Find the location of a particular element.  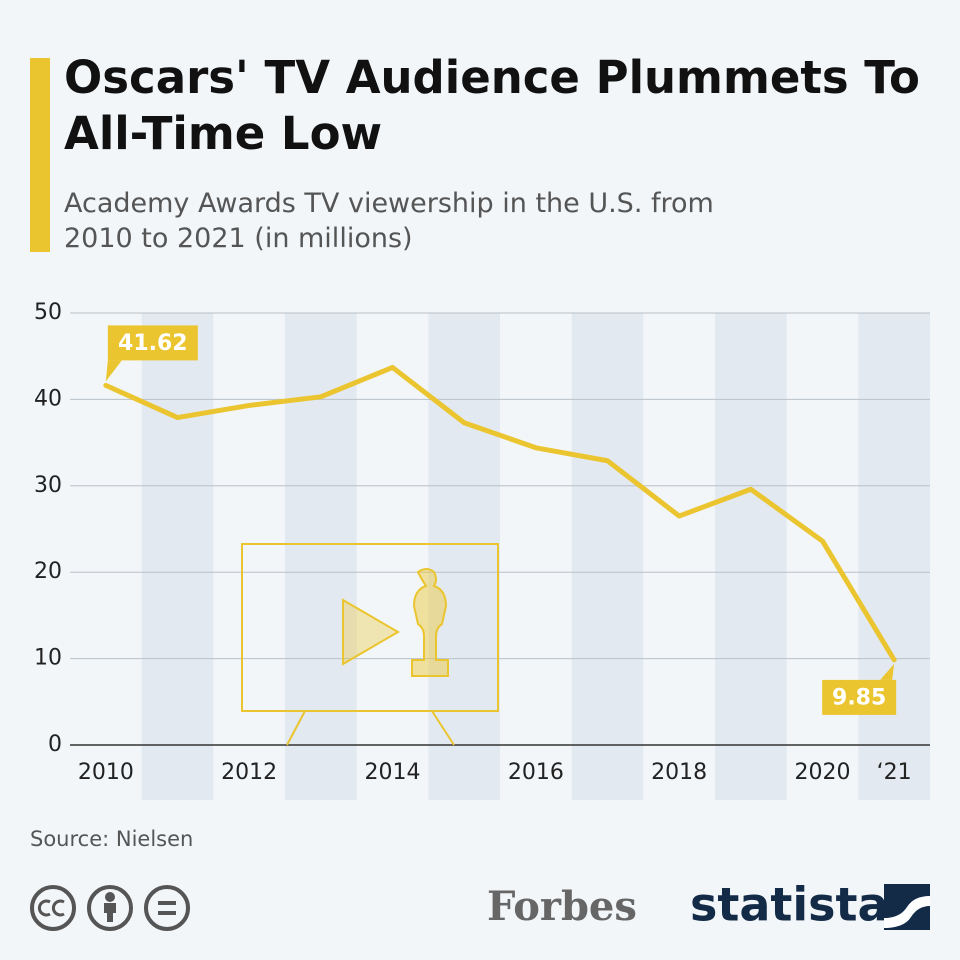

data-label: 9.85 is located at coordinates (859, 697).